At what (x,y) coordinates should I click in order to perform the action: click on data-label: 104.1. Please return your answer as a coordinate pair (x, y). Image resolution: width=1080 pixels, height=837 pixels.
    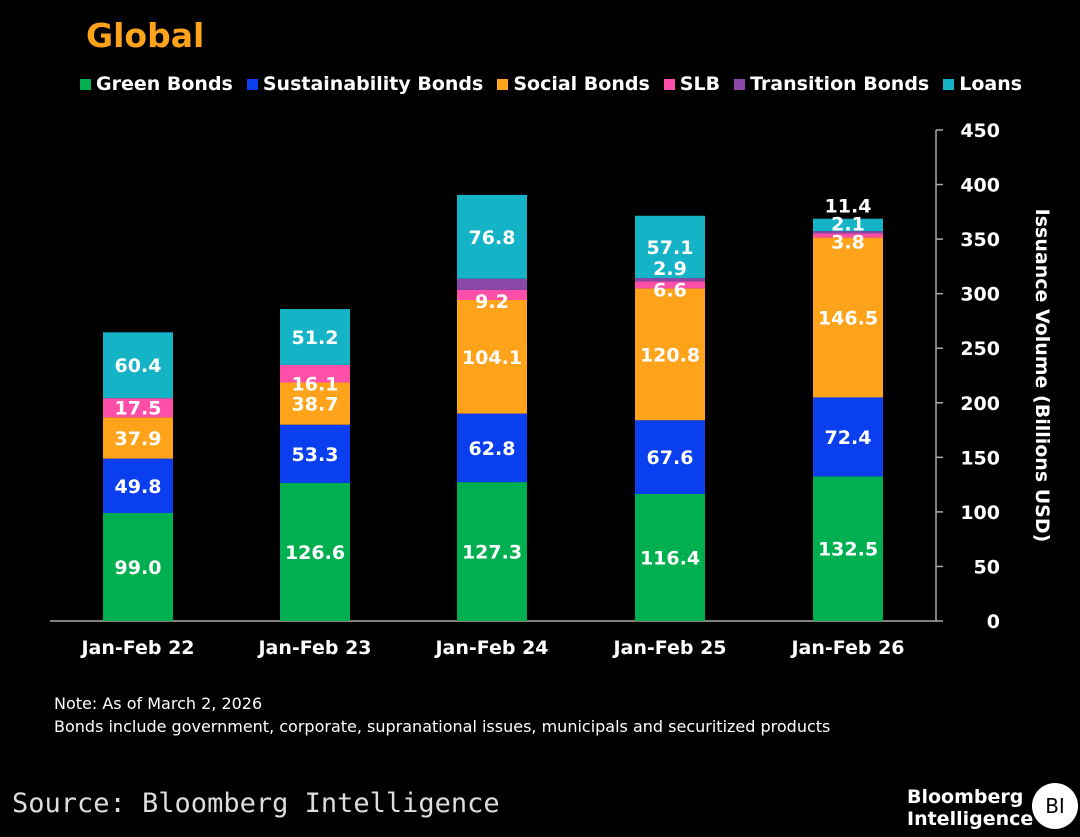
    Looking at the image, I should click on (492, 358).